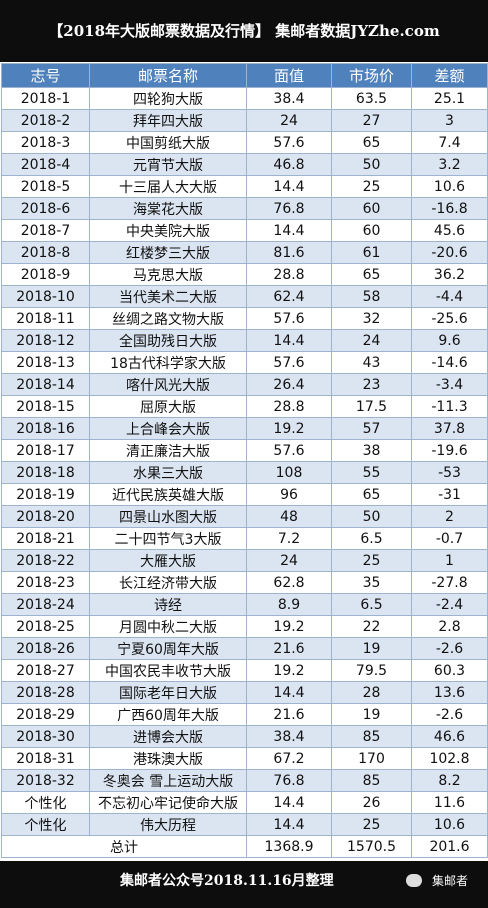 The image size is (488, 908). Describe the element at coordinates (168, 692) in the screenshot. I see `table-cell: 国际老年日大版` at that location.